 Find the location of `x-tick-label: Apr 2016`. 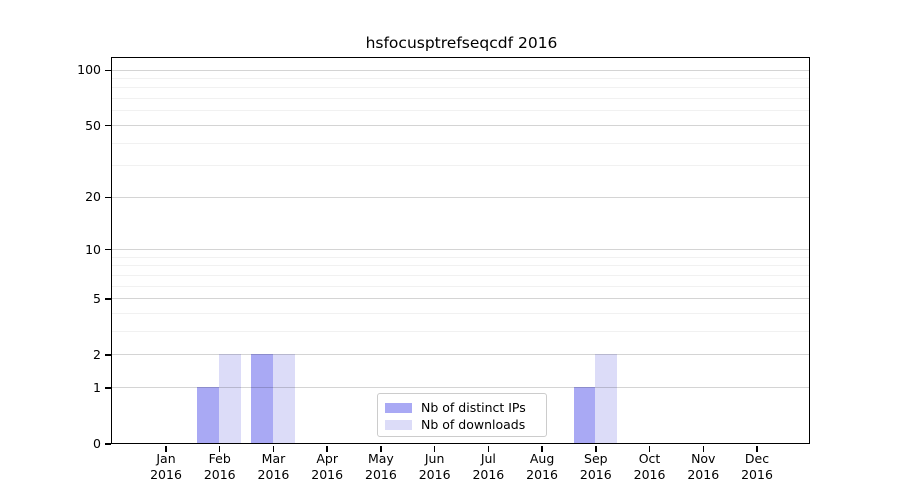

x-tick-label: Apr 2016 is located at coordinates (327, 467).